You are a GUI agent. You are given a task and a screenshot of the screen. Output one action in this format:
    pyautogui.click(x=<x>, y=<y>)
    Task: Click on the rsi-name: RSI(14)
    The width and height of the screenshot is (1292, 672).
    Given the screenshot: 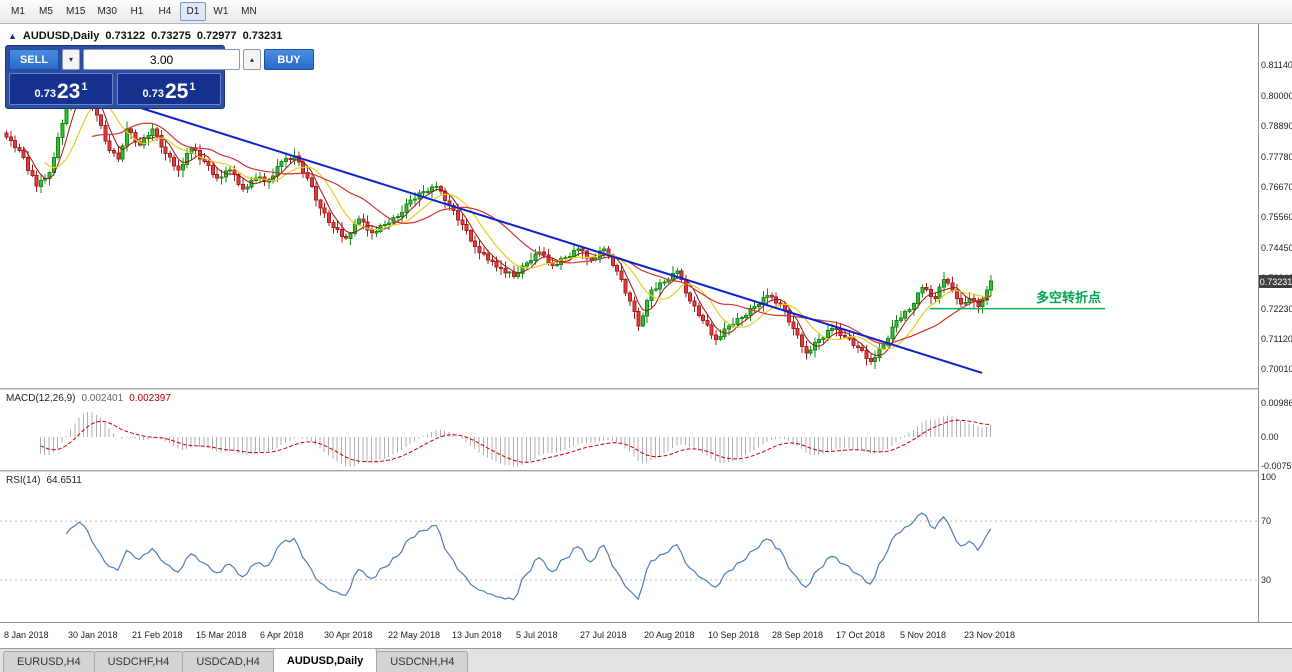 What is the action you would take?
    pyautogui.click(x=23, y=480)
    